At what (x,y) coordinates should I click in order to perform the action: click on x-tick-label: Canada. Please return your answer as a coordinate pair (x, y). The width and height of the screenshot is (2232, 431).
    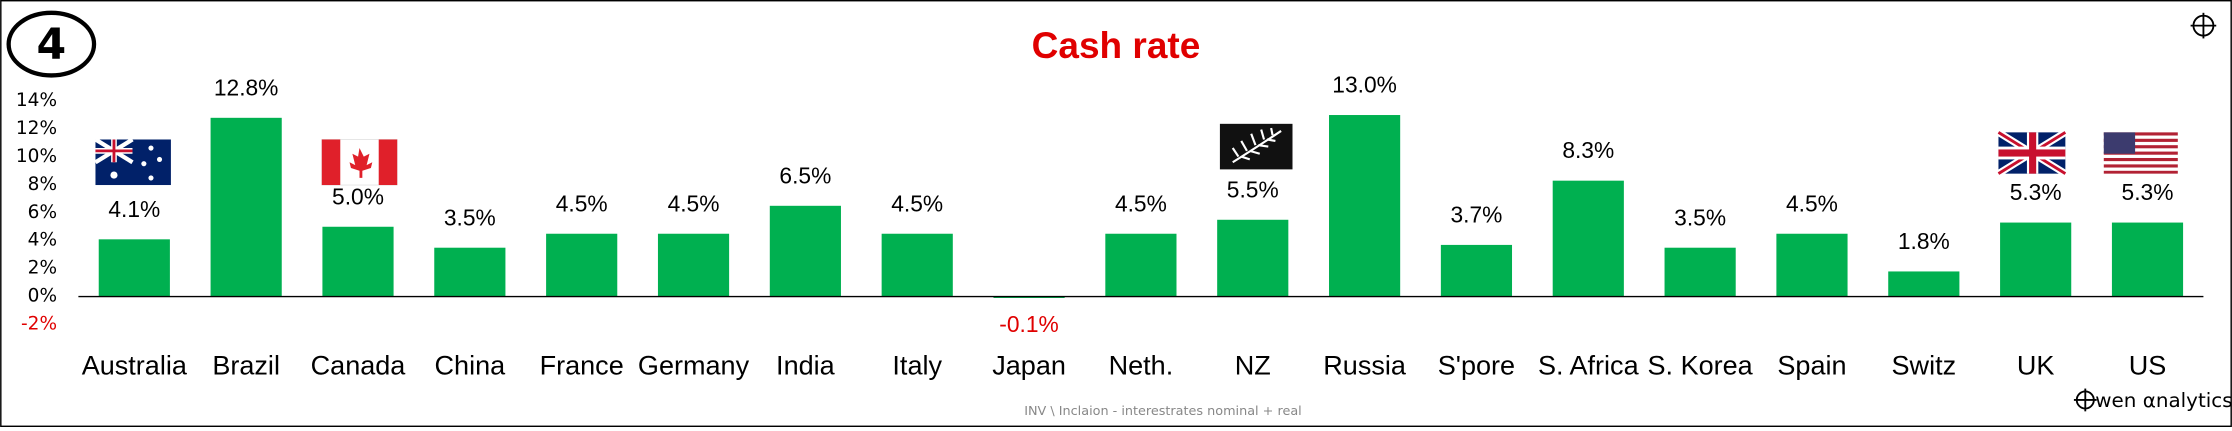
    Looking at the image, I should click on (359, 365).